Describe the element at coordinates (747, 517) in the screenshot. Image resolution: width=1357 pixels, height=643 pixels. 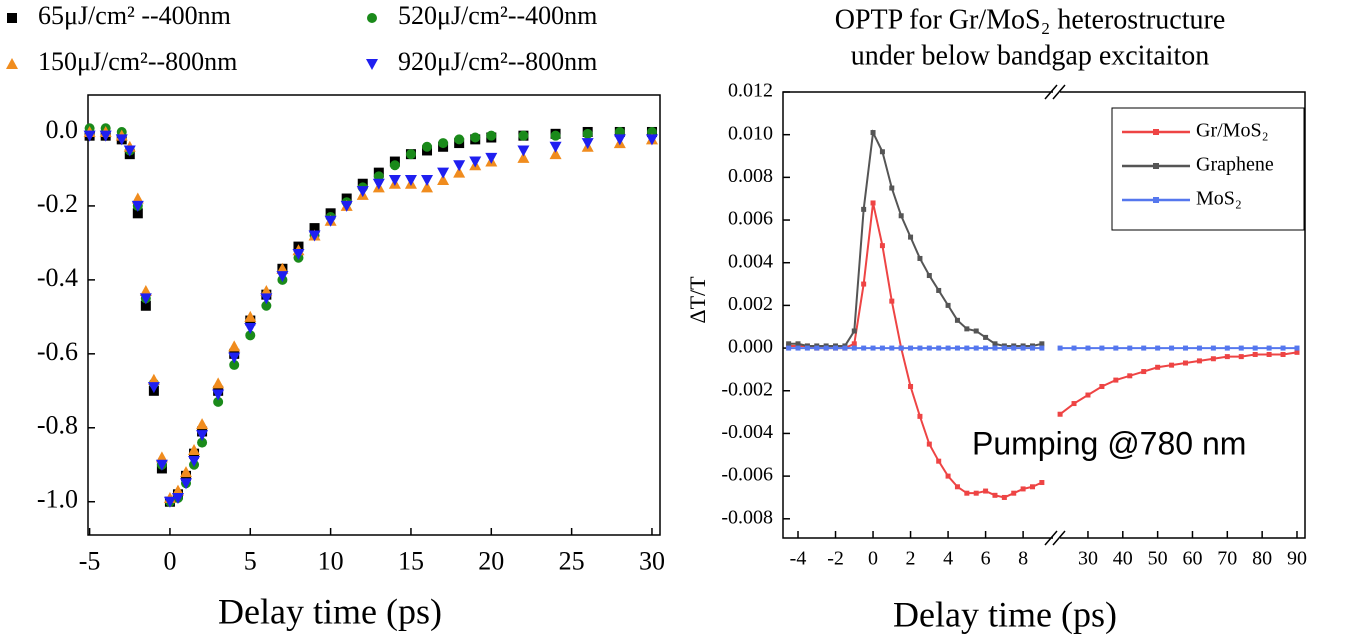
I see `y-tick-label: -0.008` at that location.